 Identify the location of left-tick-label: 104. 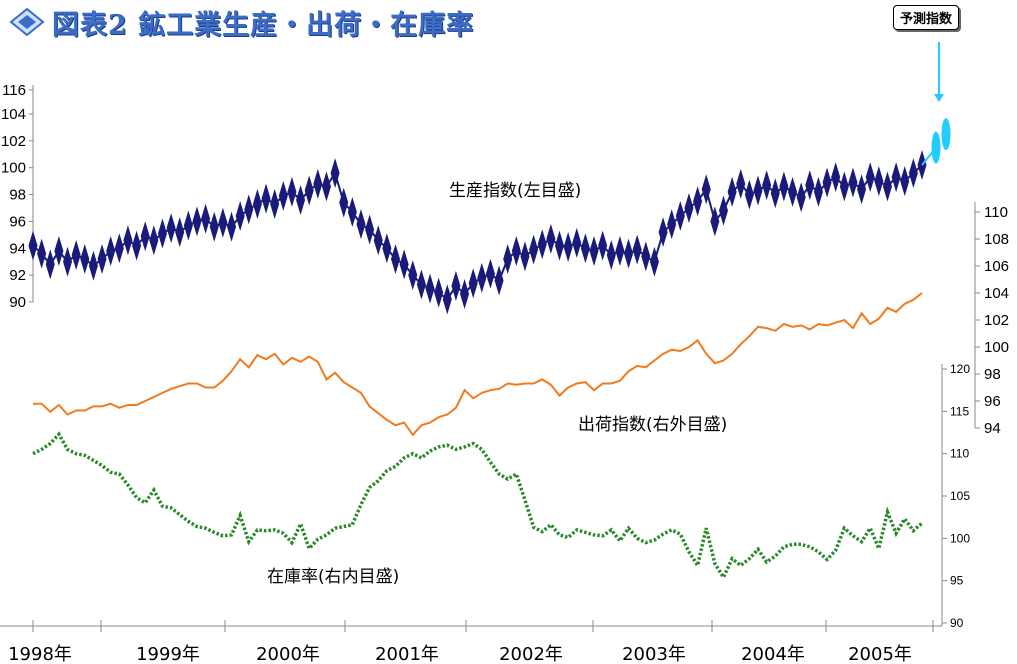
(13, 114).